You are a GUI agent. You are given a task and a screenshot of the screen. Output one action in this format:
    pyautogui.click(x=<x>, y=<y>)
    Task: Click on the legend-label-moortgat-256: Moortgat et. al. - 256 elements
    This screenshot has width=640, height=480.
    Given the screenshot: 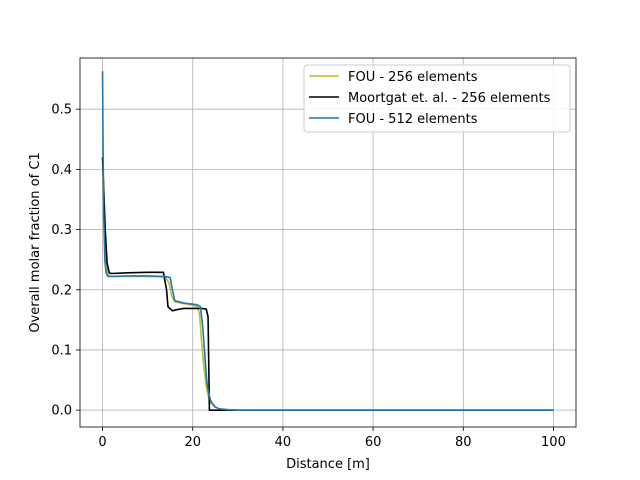 What is the action you would take?
    pyautogui.click(x=449, y=98)
    